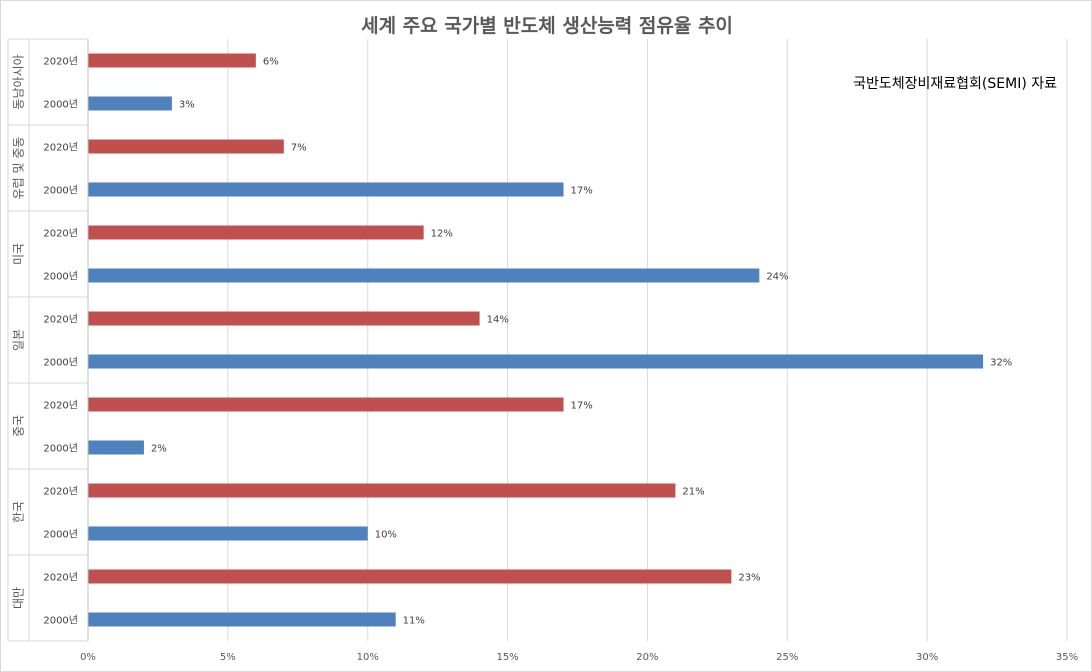 This screenshot has width=1092, height=672. What do you see at coordinates (777, 277) in the screenshot?
I see `data-label: 24%` at bounding box center [777, 277].